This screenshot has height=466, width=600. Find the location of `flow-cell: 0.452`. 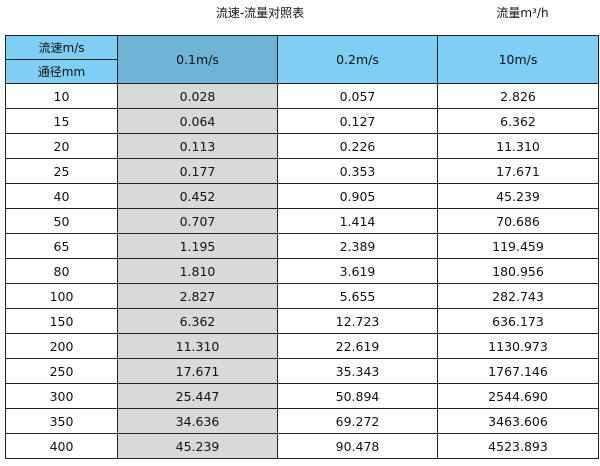

flow-cell: 0.452 is located at coordinates (197, 196).